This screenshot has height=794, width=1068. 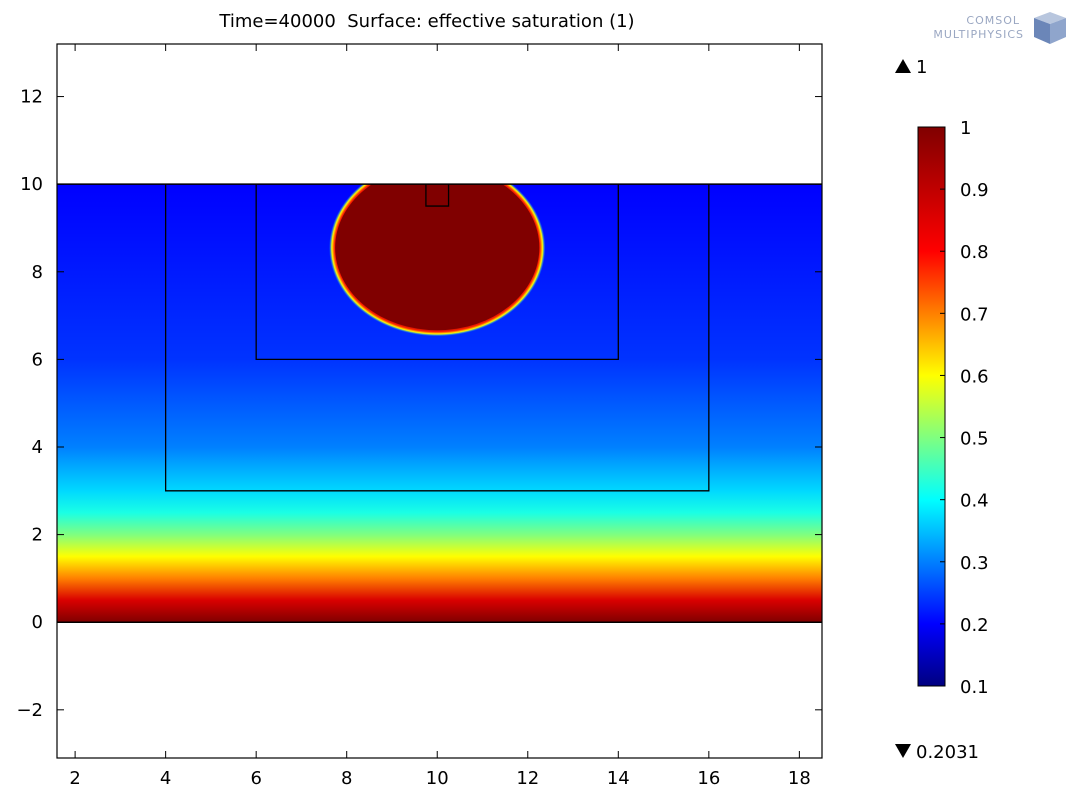 What do you see at coordinates (74, 778) in the screenshot?
I see `x-tick-label: 2` at bounding box center [74, 778].